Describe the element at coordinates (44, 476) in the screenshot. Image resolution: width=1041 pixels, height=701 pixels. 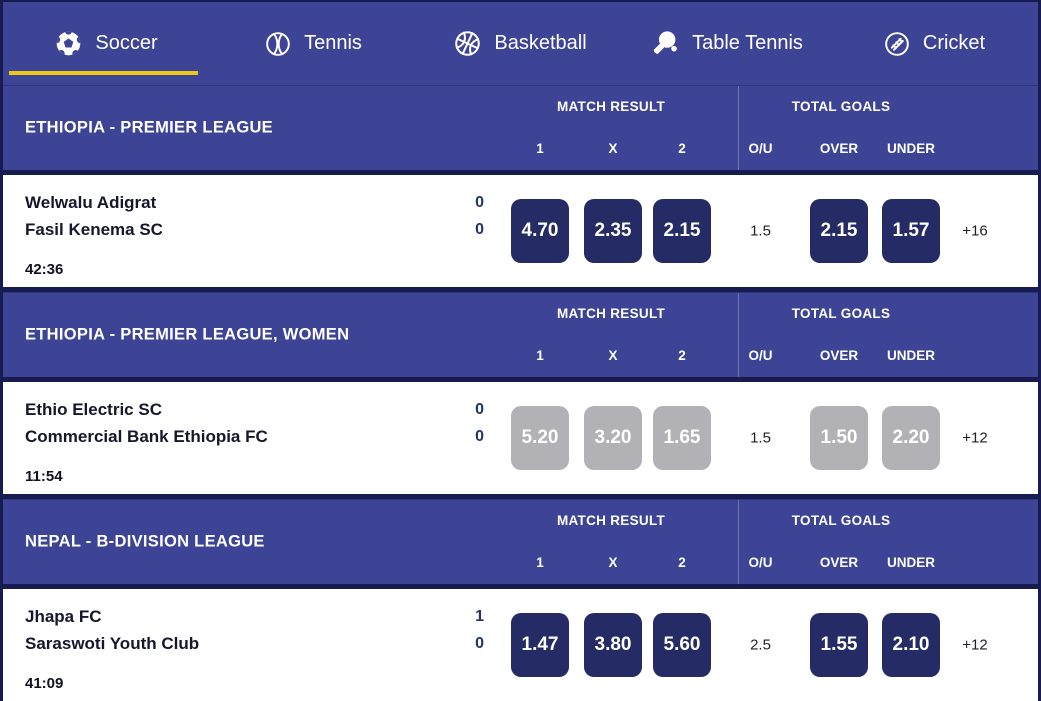
I see `match-time: 11:54` at that location.